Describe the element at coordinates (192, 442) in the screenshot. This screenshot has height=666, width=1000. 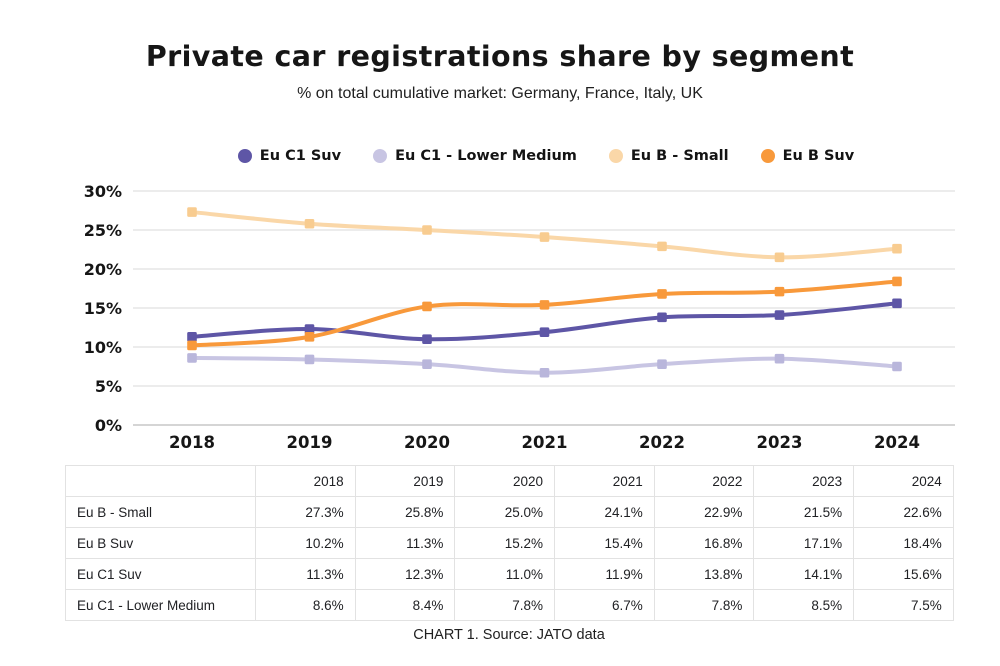
I see `svg-text: 2018` at that location.